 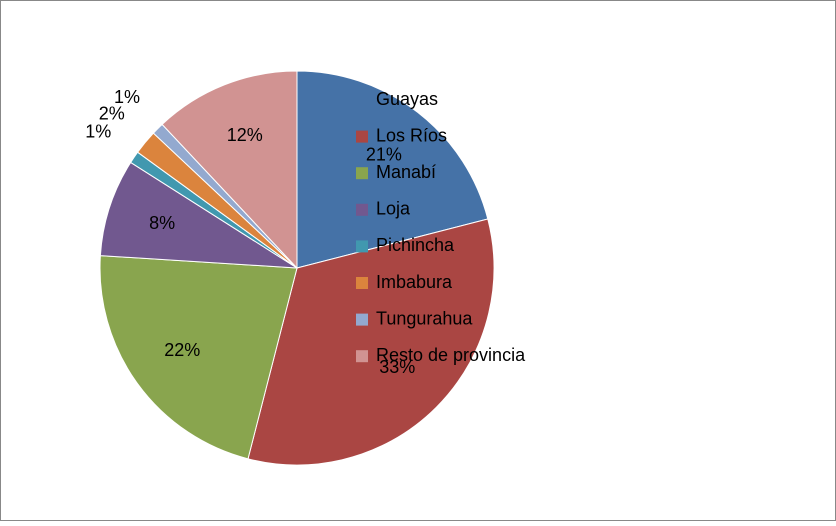 What do you see at coordinates (424, 318) in the screenshot?
I see `legend-label: Tungurahua` at bounding box center [424, 318].